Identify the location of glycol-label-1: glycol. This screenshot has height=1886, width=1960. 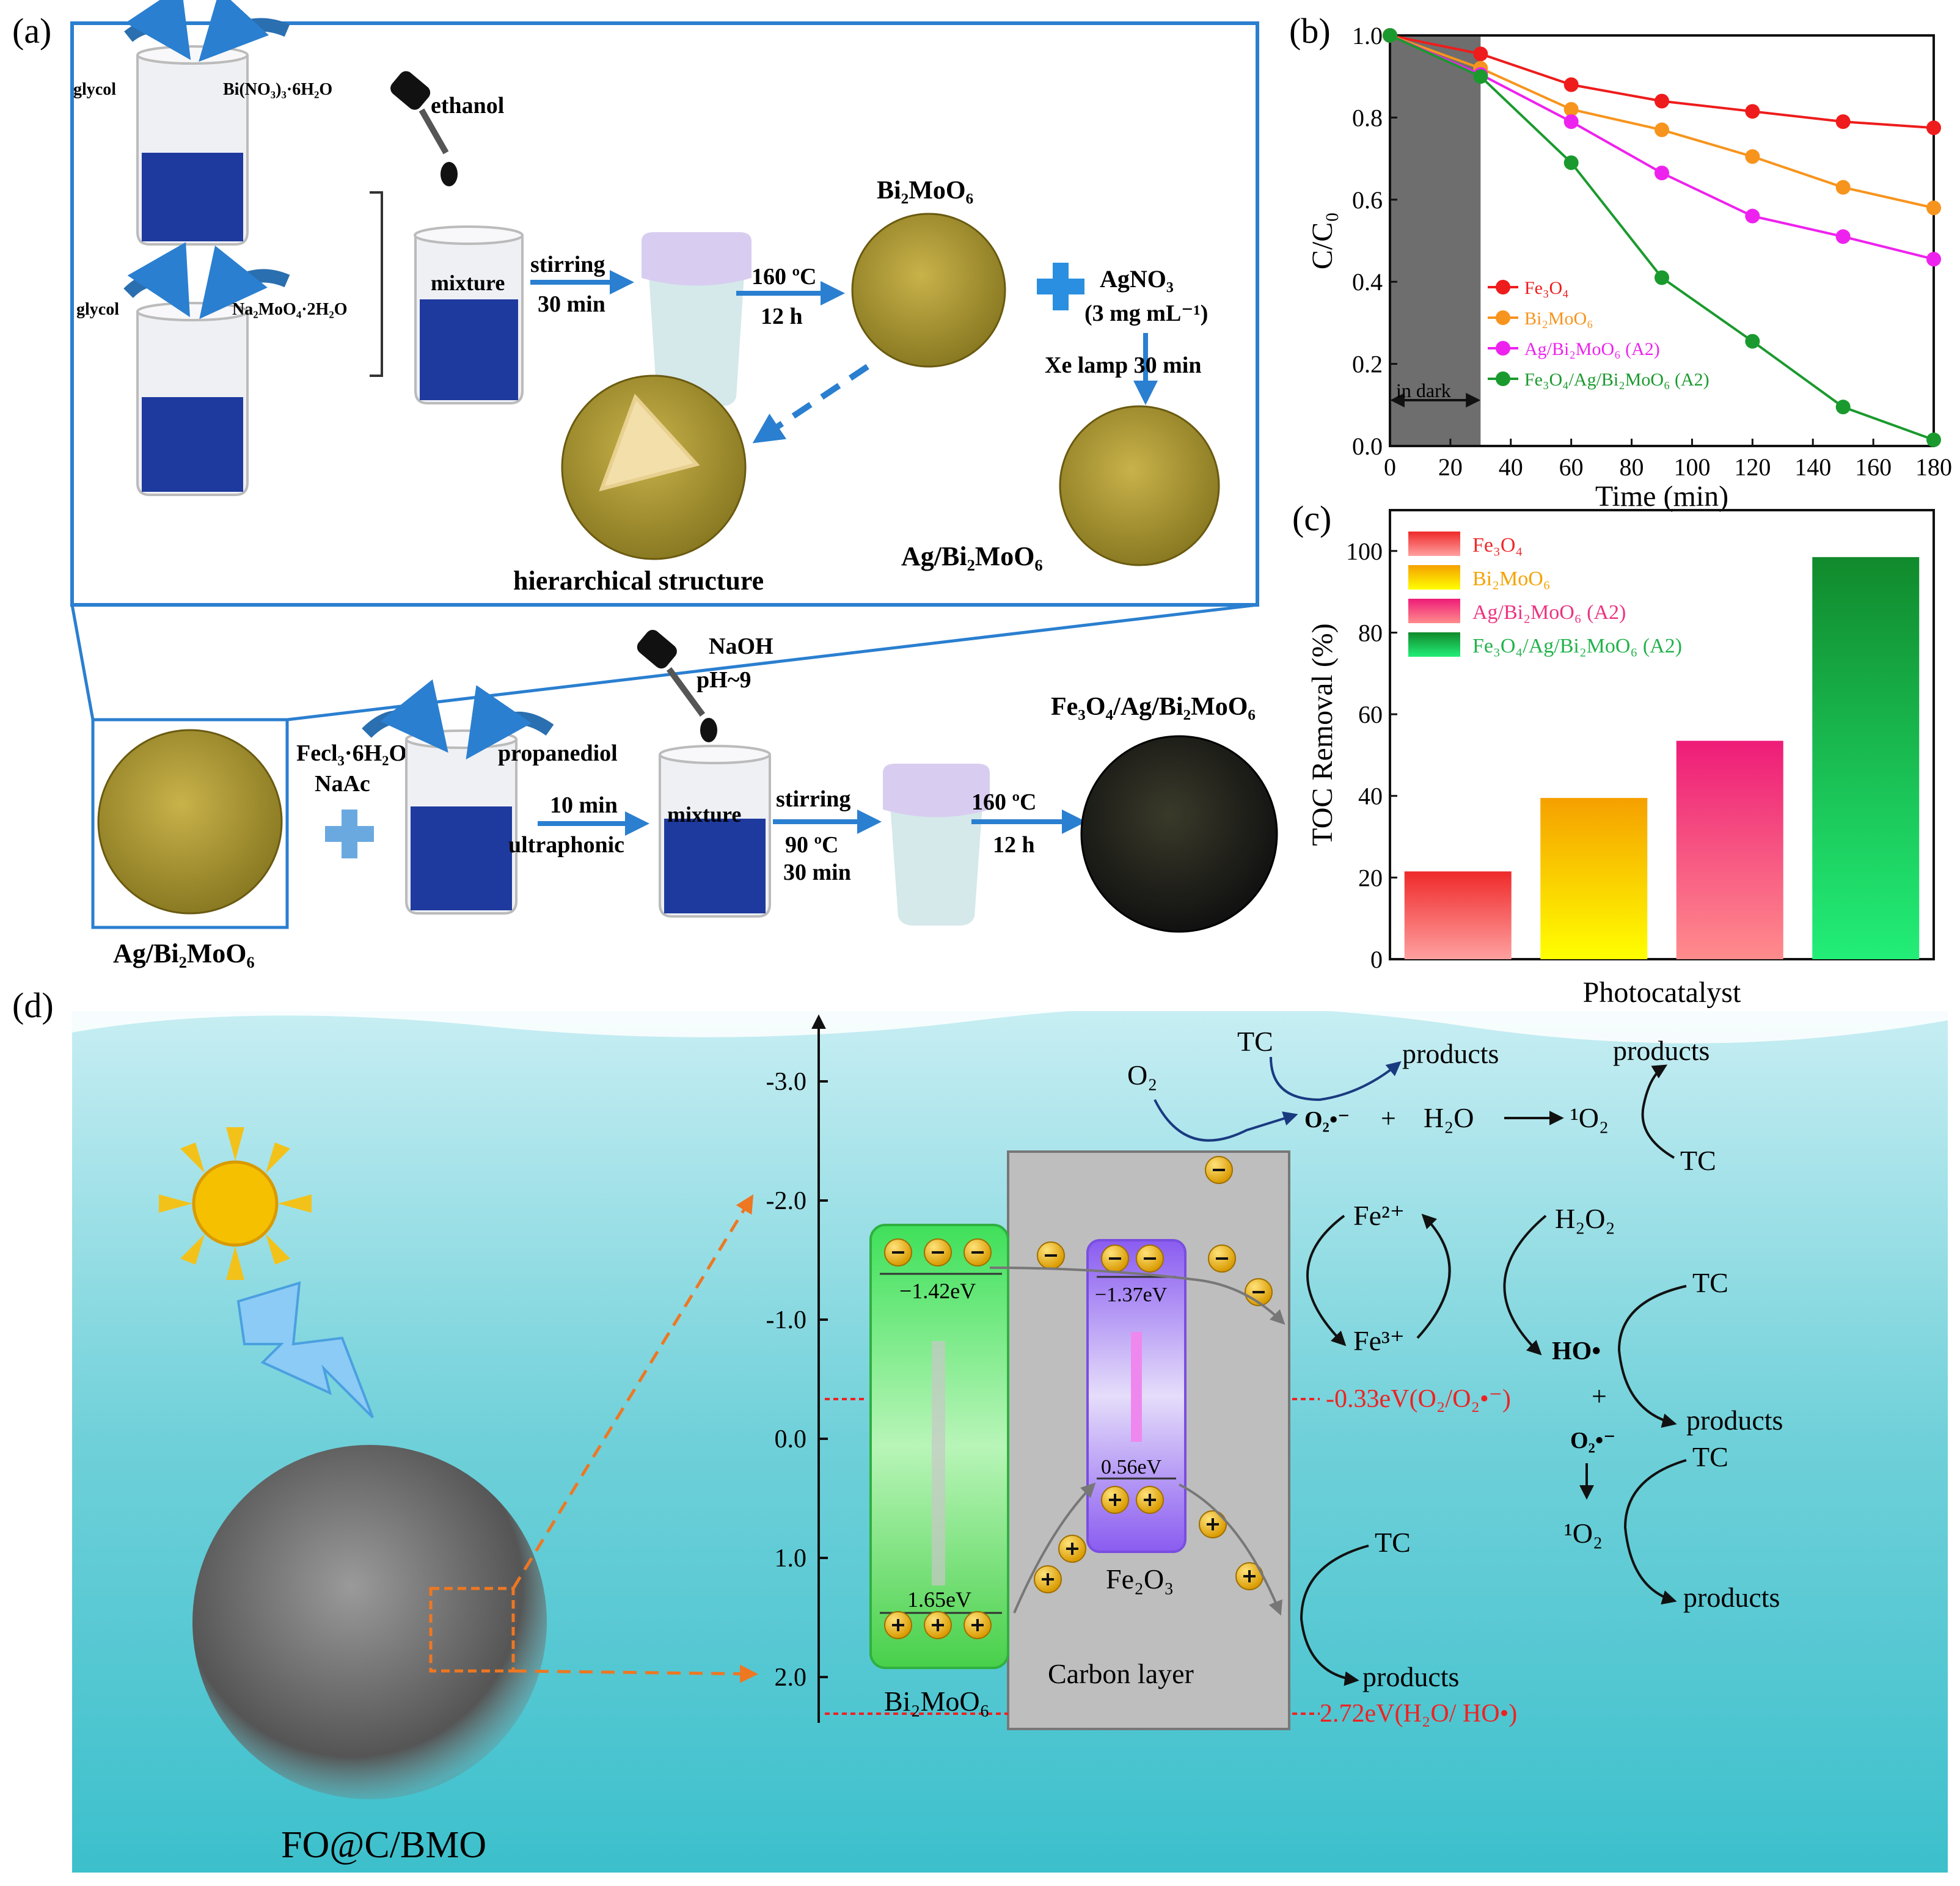
(95, 89).